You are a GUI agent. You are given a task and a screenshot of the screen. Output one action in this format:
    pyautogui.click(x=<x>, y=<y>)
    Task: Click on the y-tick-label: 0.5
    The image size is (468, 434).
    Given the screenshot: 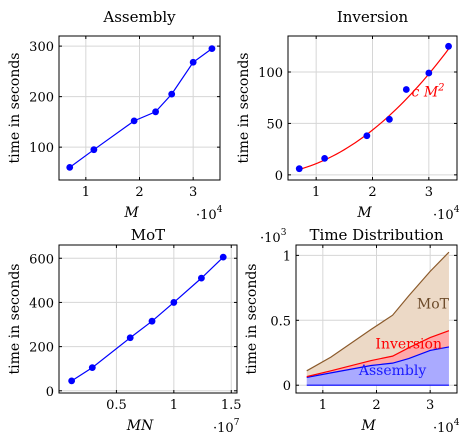 What is the action you would take?
    pyautogui.click(x=280, y=321)
    